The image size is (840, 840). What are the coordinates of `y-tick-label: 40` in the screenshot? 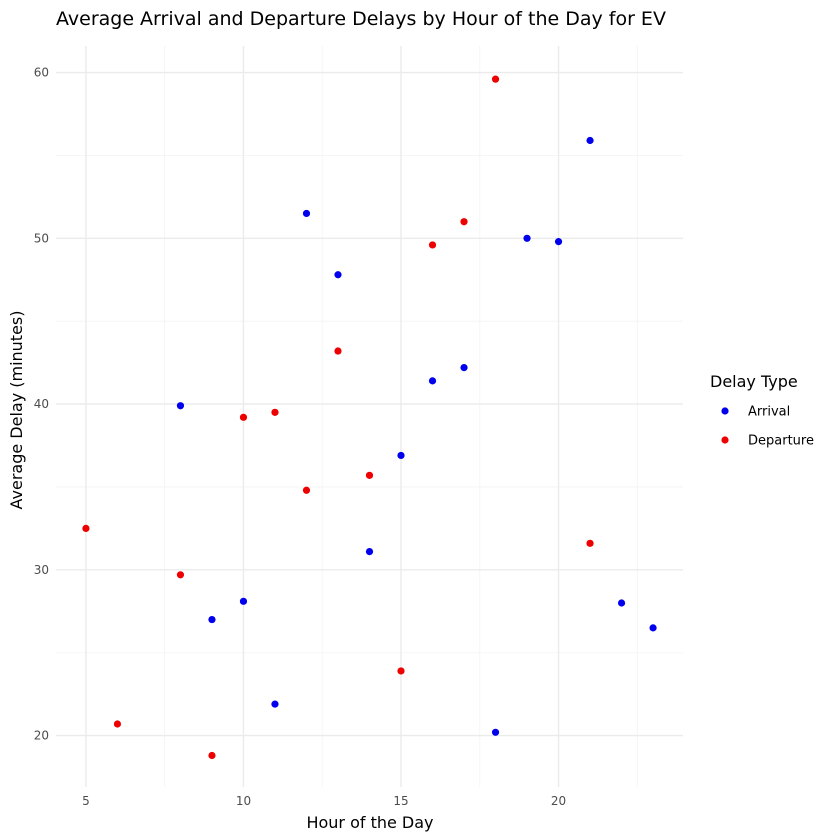 It's located at (41, 404).